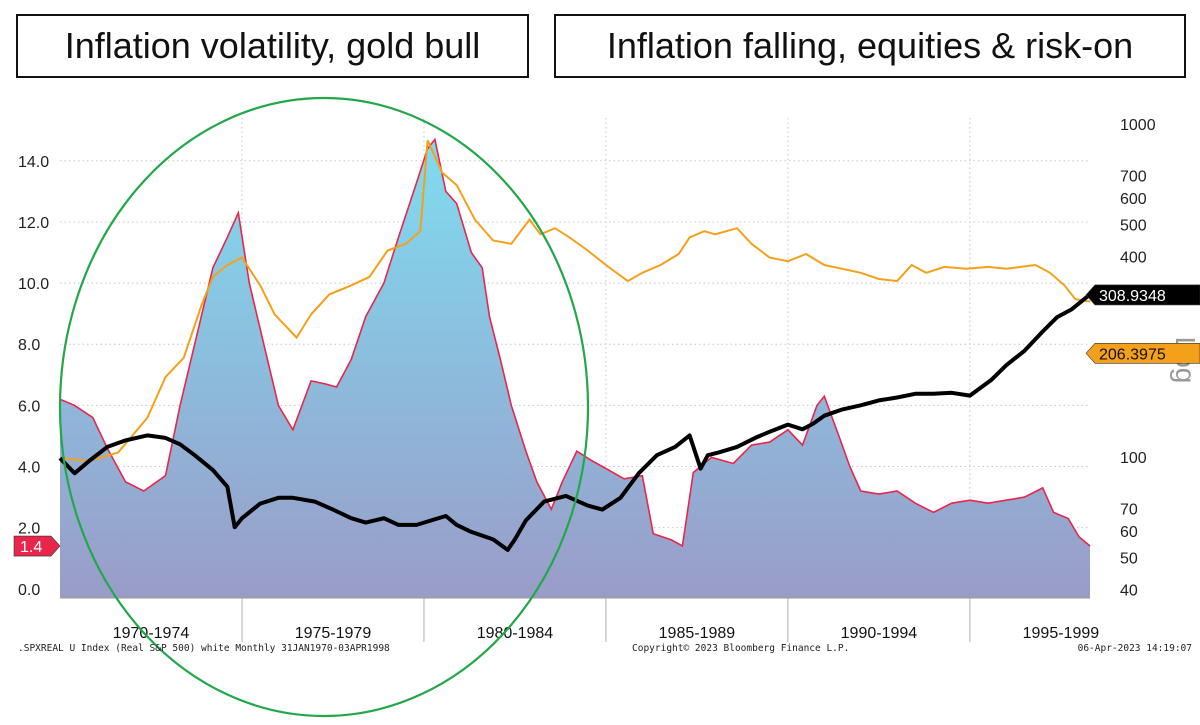 The height and width of the screenshot is (725, 1200). Describe the element at coordinates (1134, 648) in the screenshot. I see `footer-right: 06-Apr-2023 14:19:07` at that location.